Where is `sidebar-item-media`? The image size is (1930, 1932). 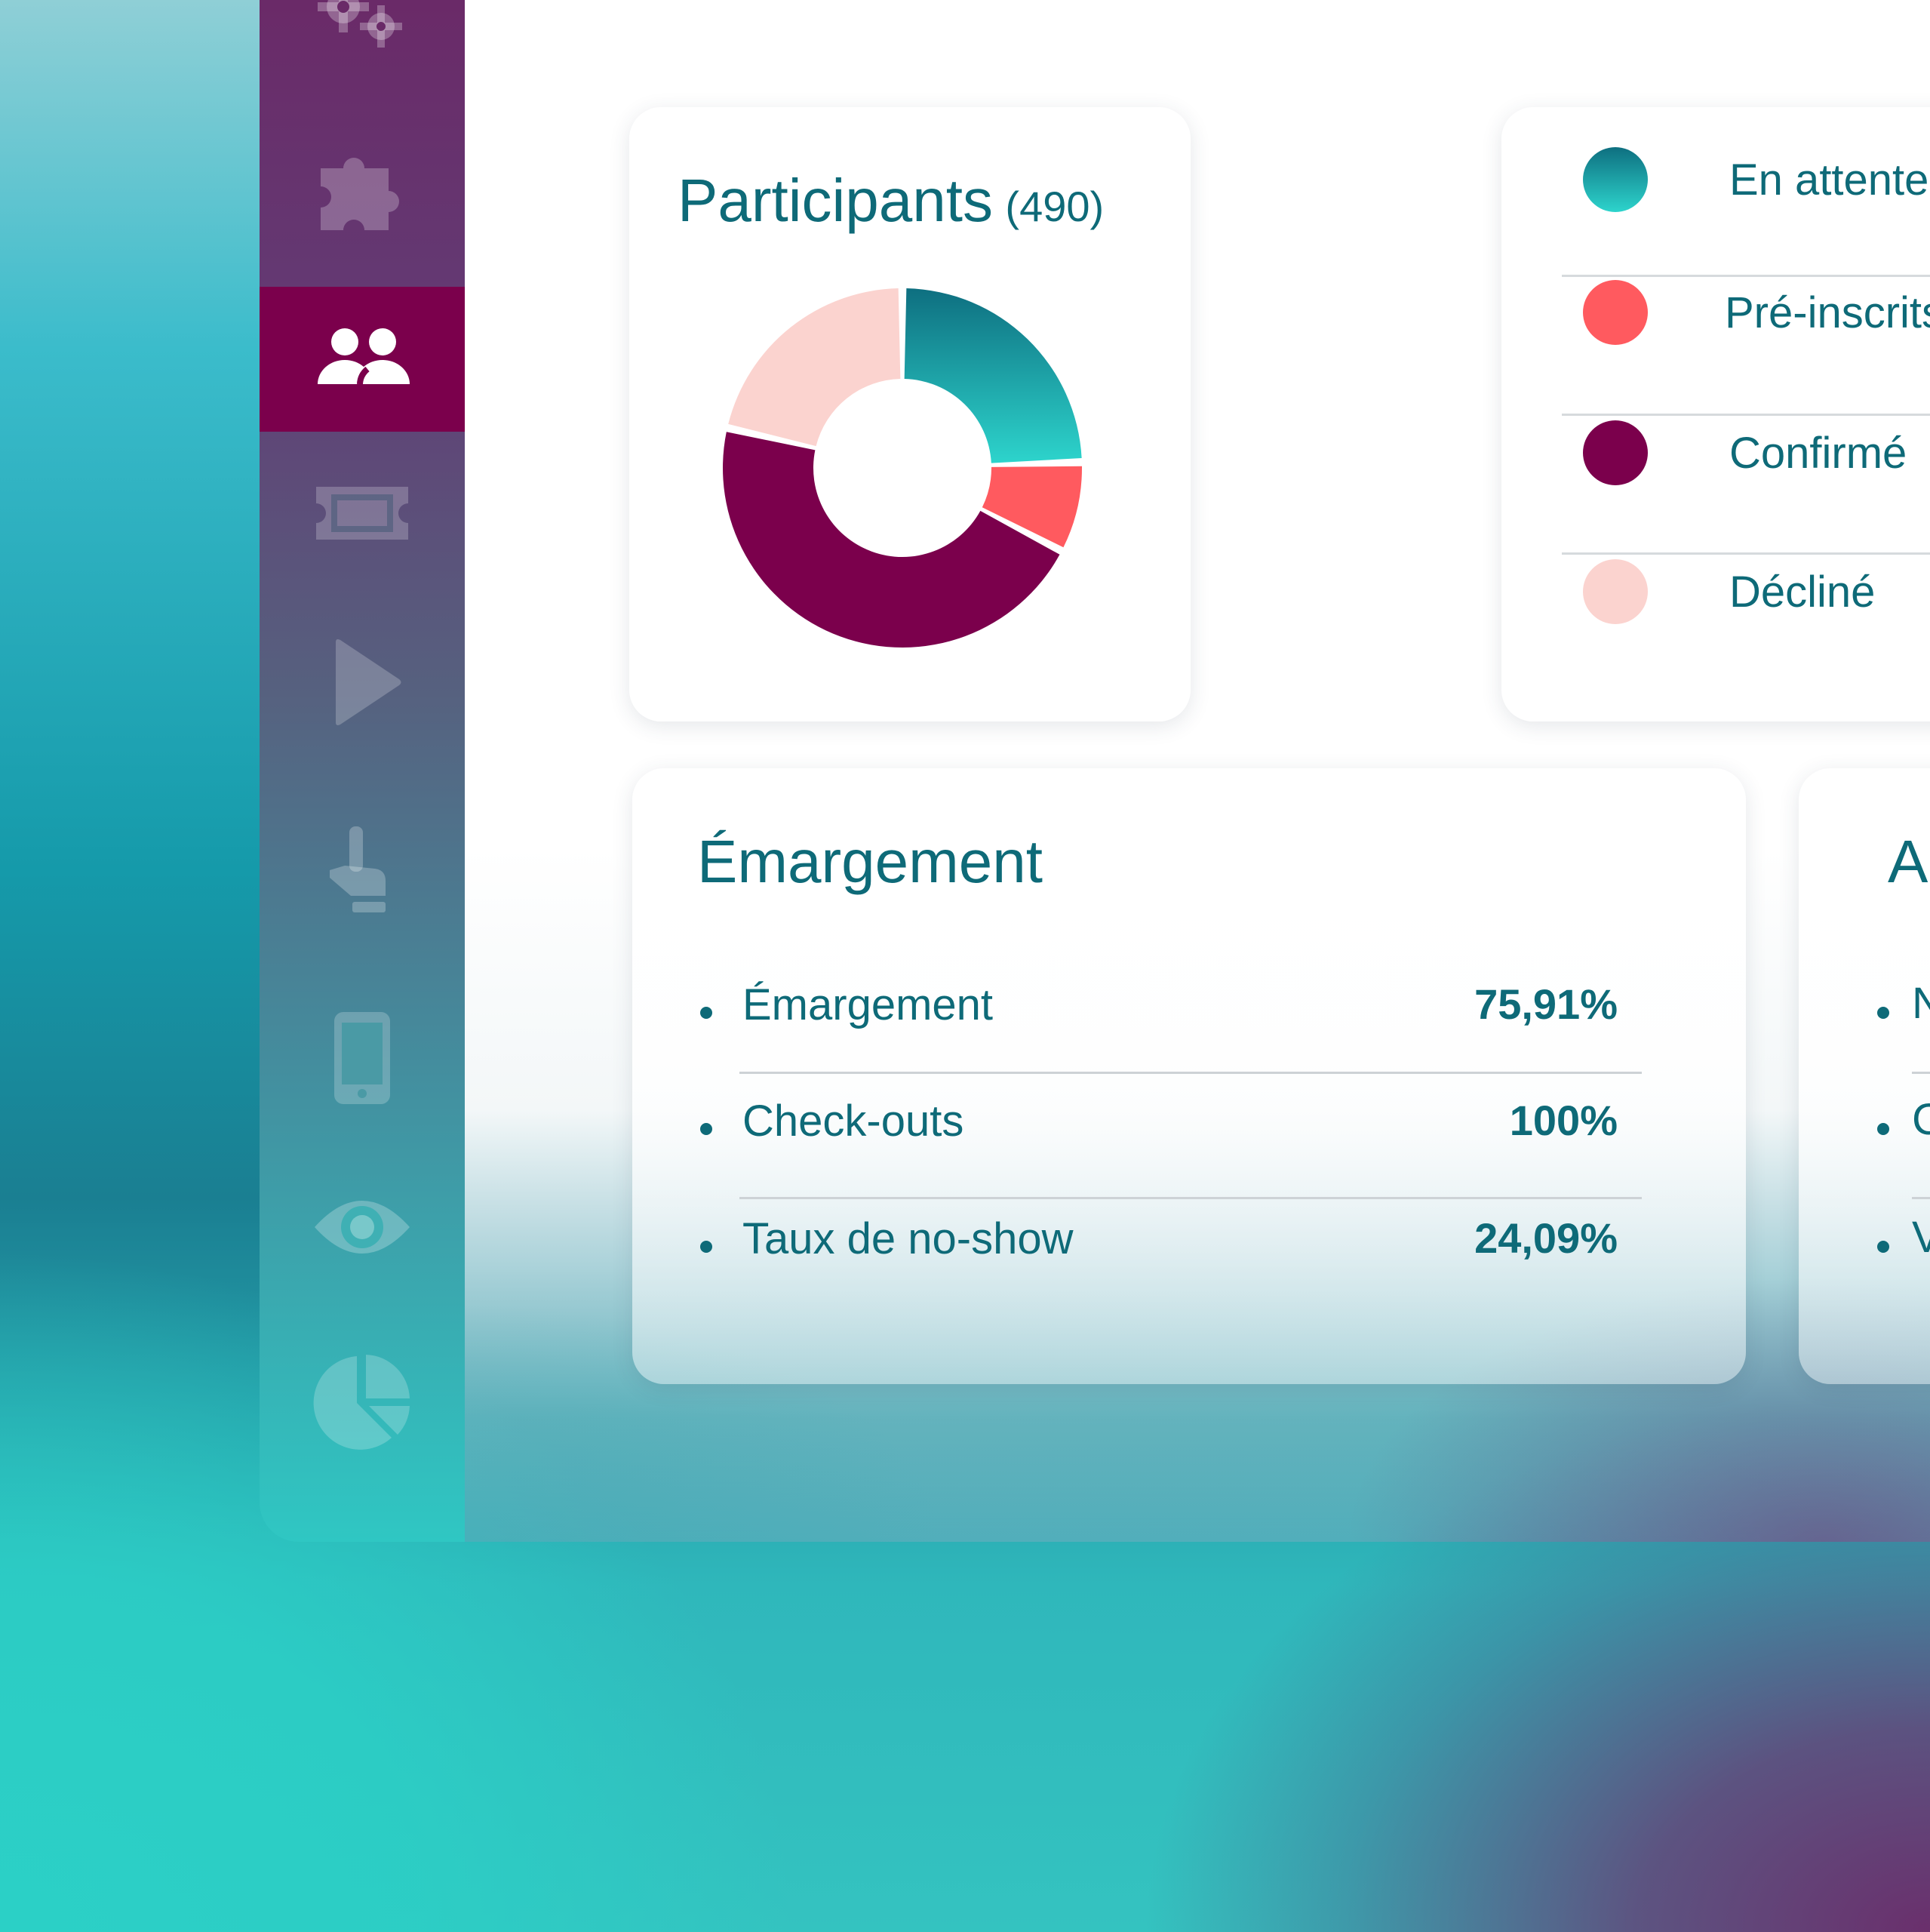
sidebar-item-media is located at coordinates (362, 683).